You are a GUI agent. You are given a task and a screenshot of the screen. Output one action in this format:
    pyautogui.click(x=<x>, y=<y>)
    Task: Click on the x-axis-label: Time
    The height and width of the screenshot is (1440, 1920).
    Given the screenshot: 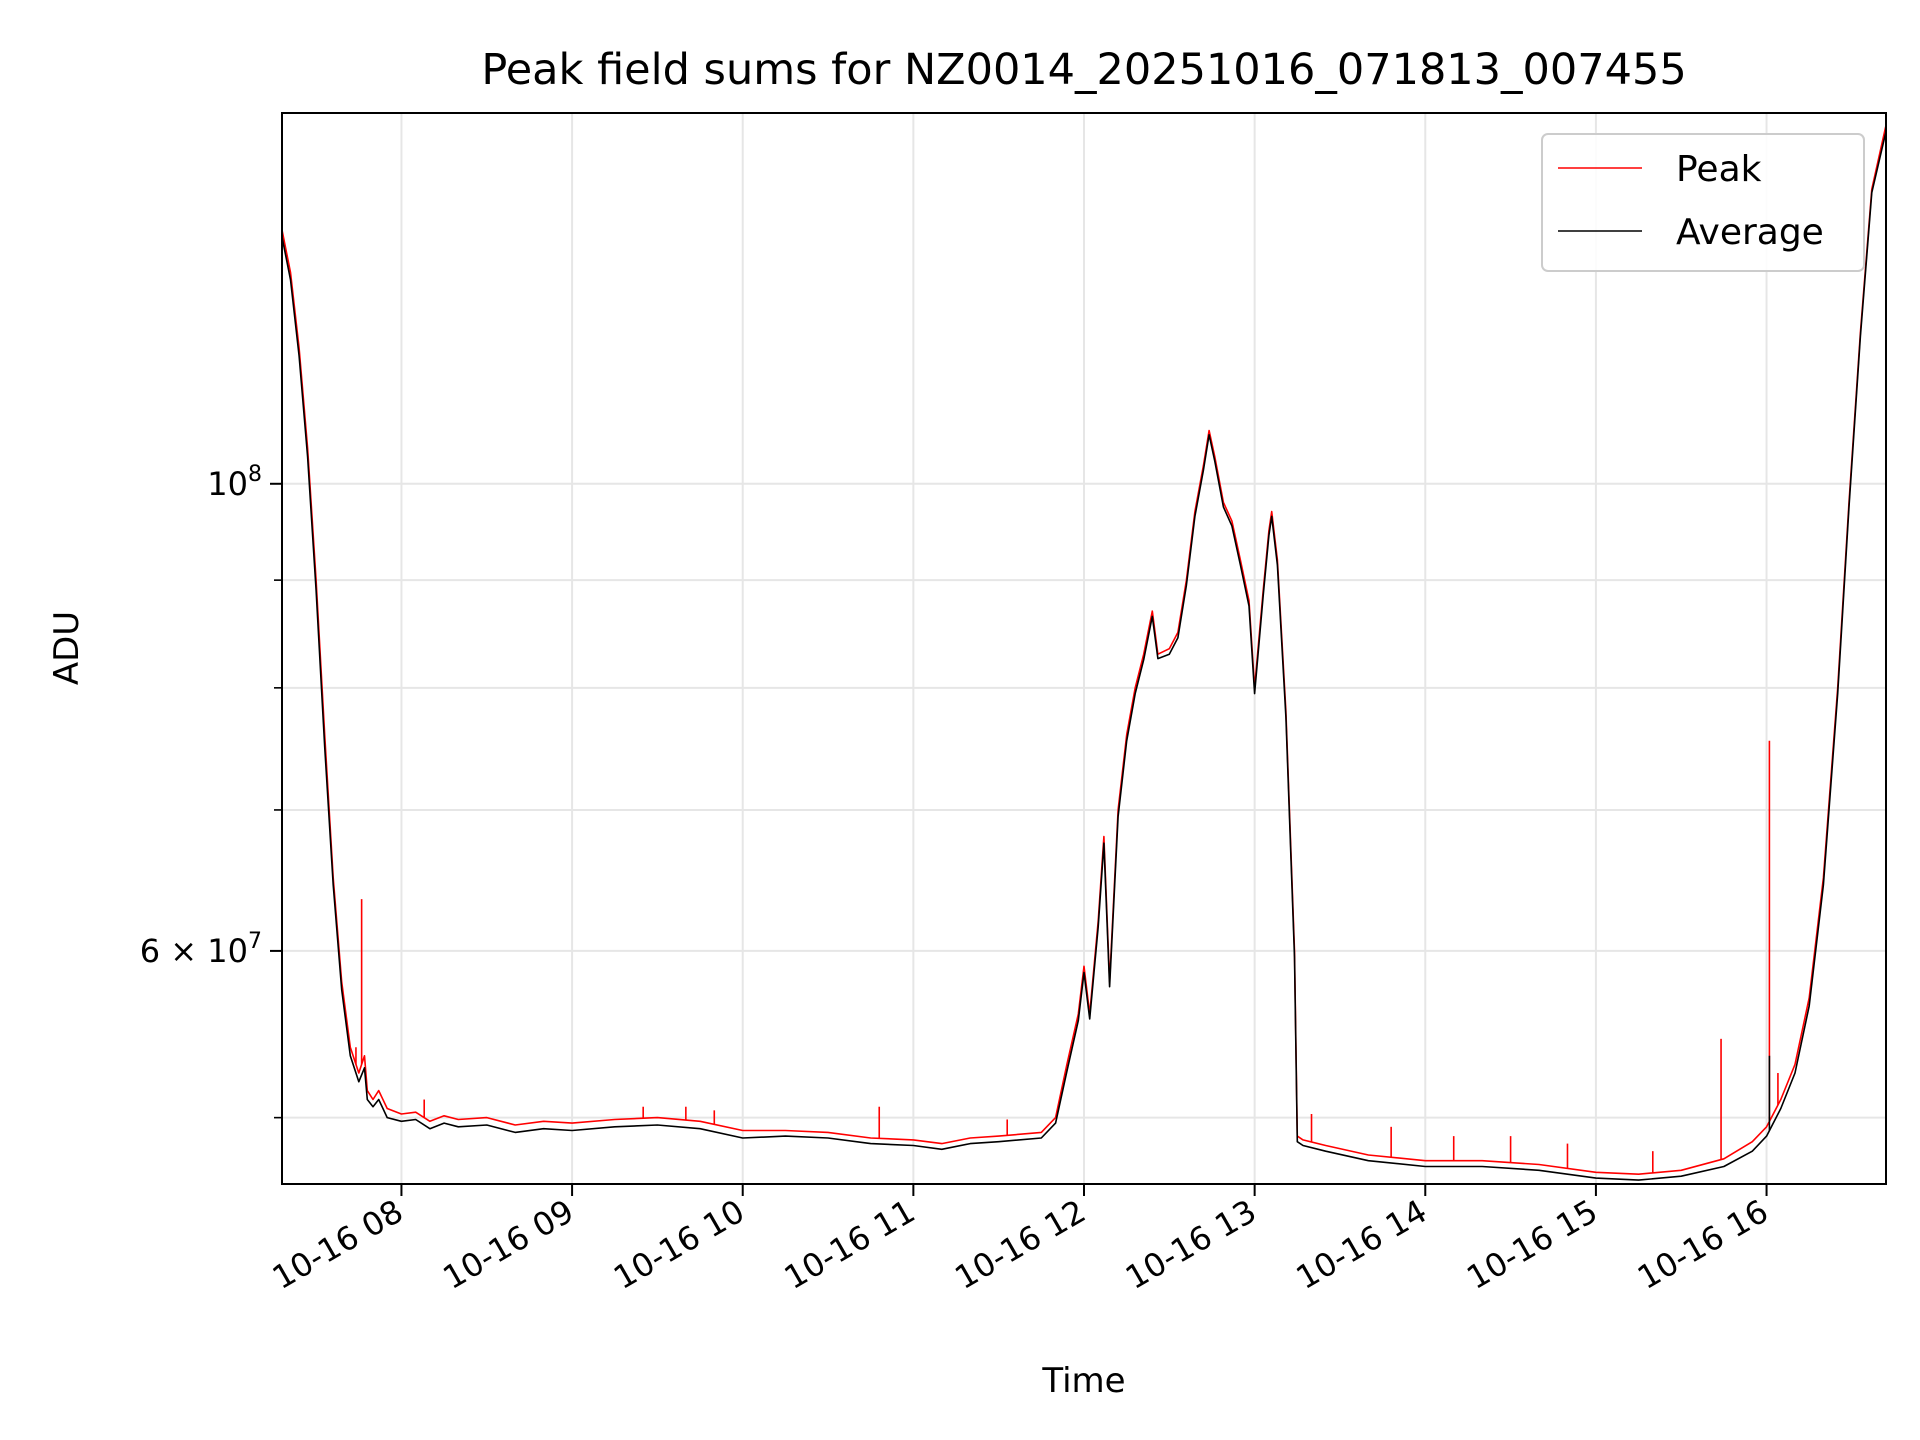 What is the action you would take?
    pyautogui.click(x=1083, y=1381)
    